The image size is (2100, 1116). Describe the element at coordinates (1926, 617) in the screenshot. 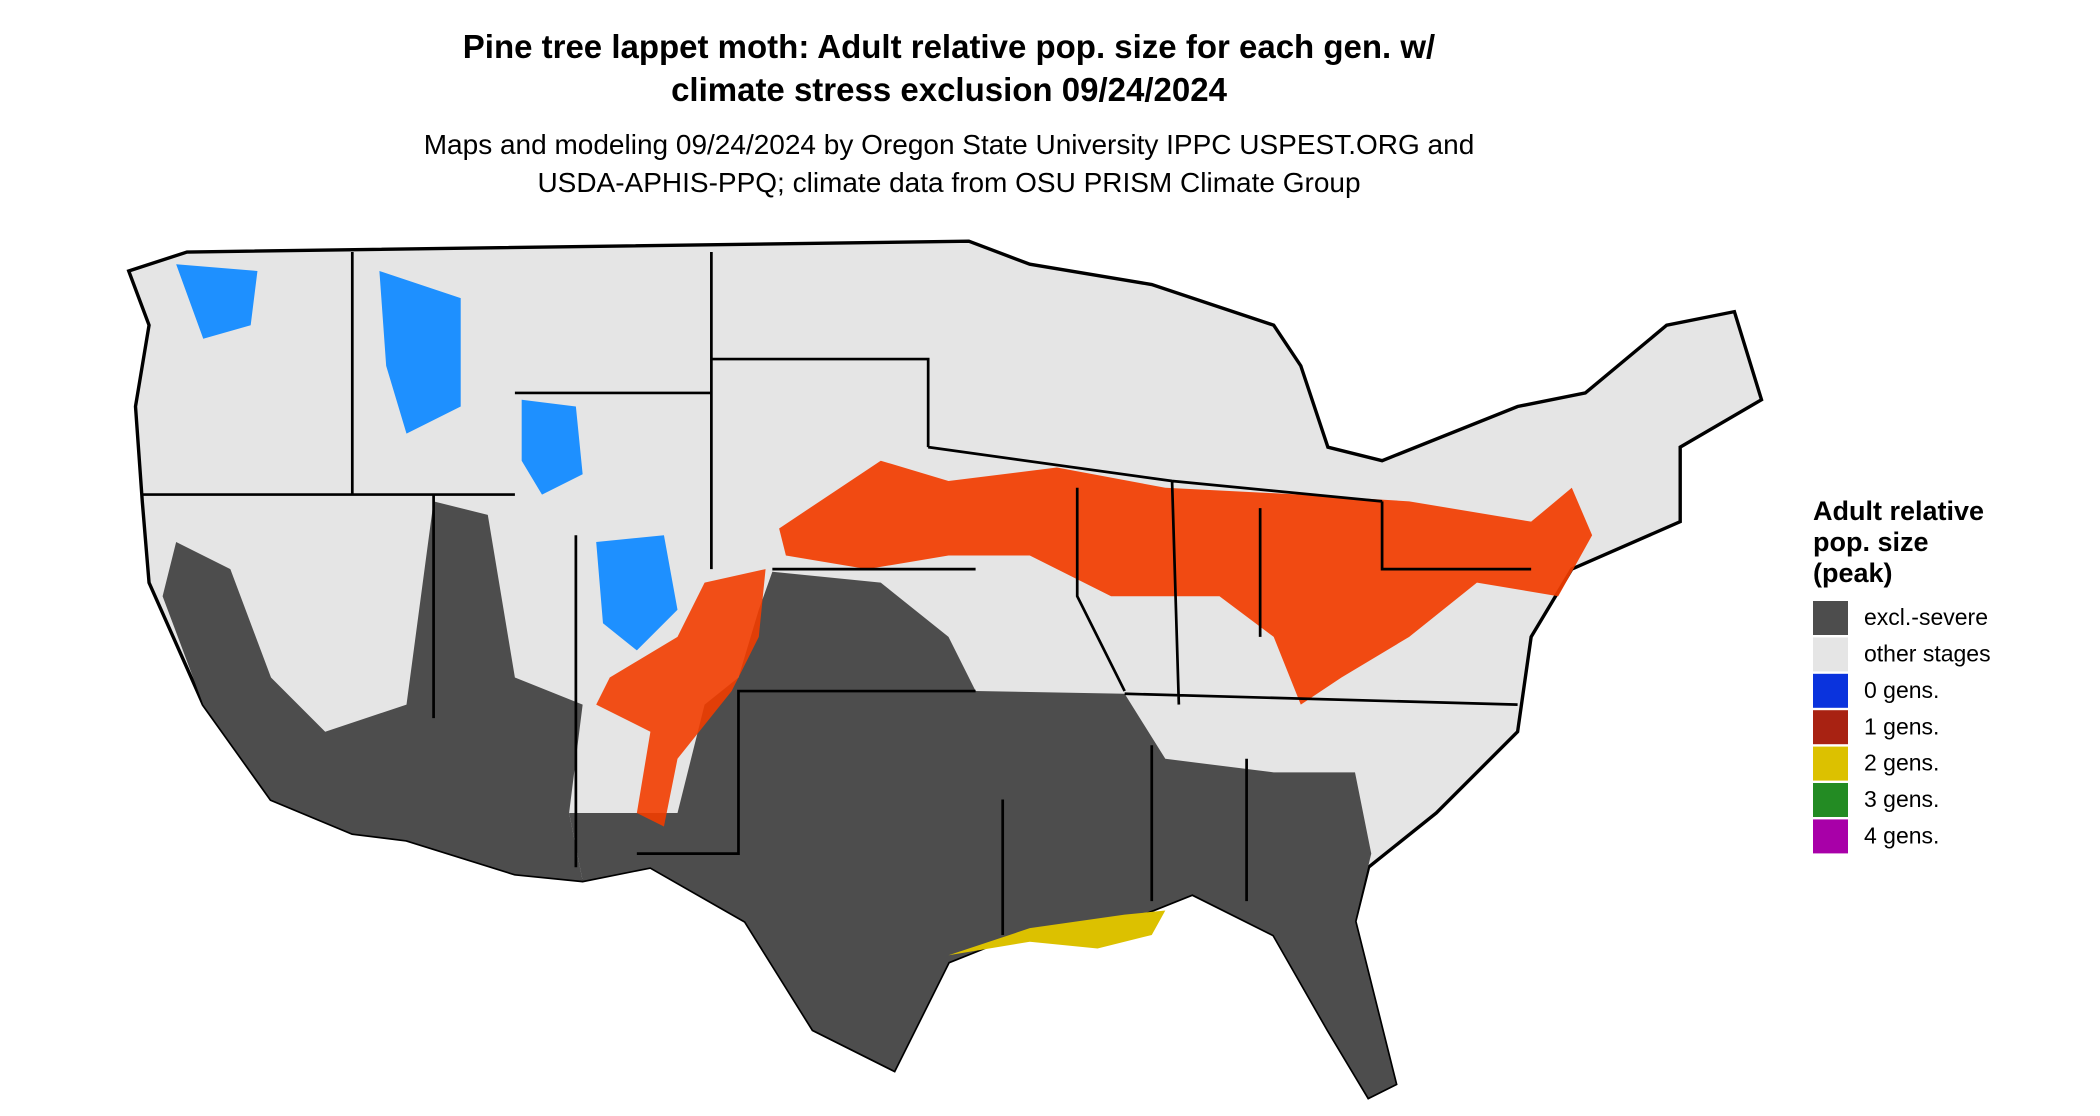

I see `legend-label: excl.-severe` at that location.